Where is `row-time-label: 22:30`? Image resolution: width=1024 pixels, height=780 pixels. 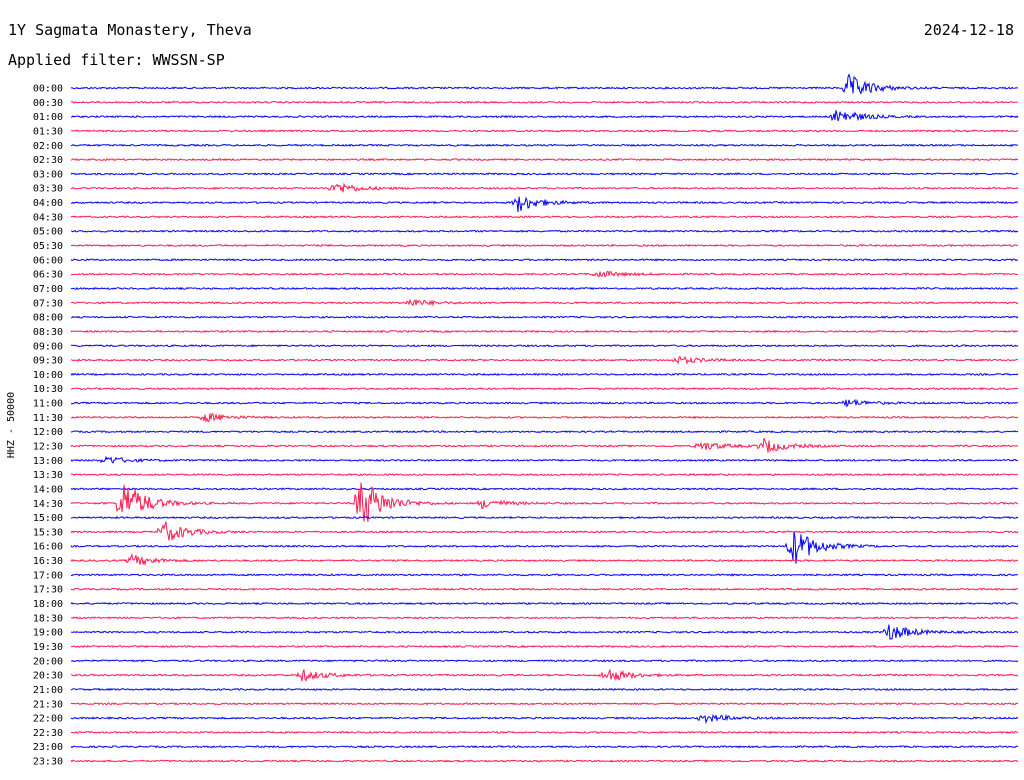
row-time-label: 22:30 is located at coordinates (48, 733).